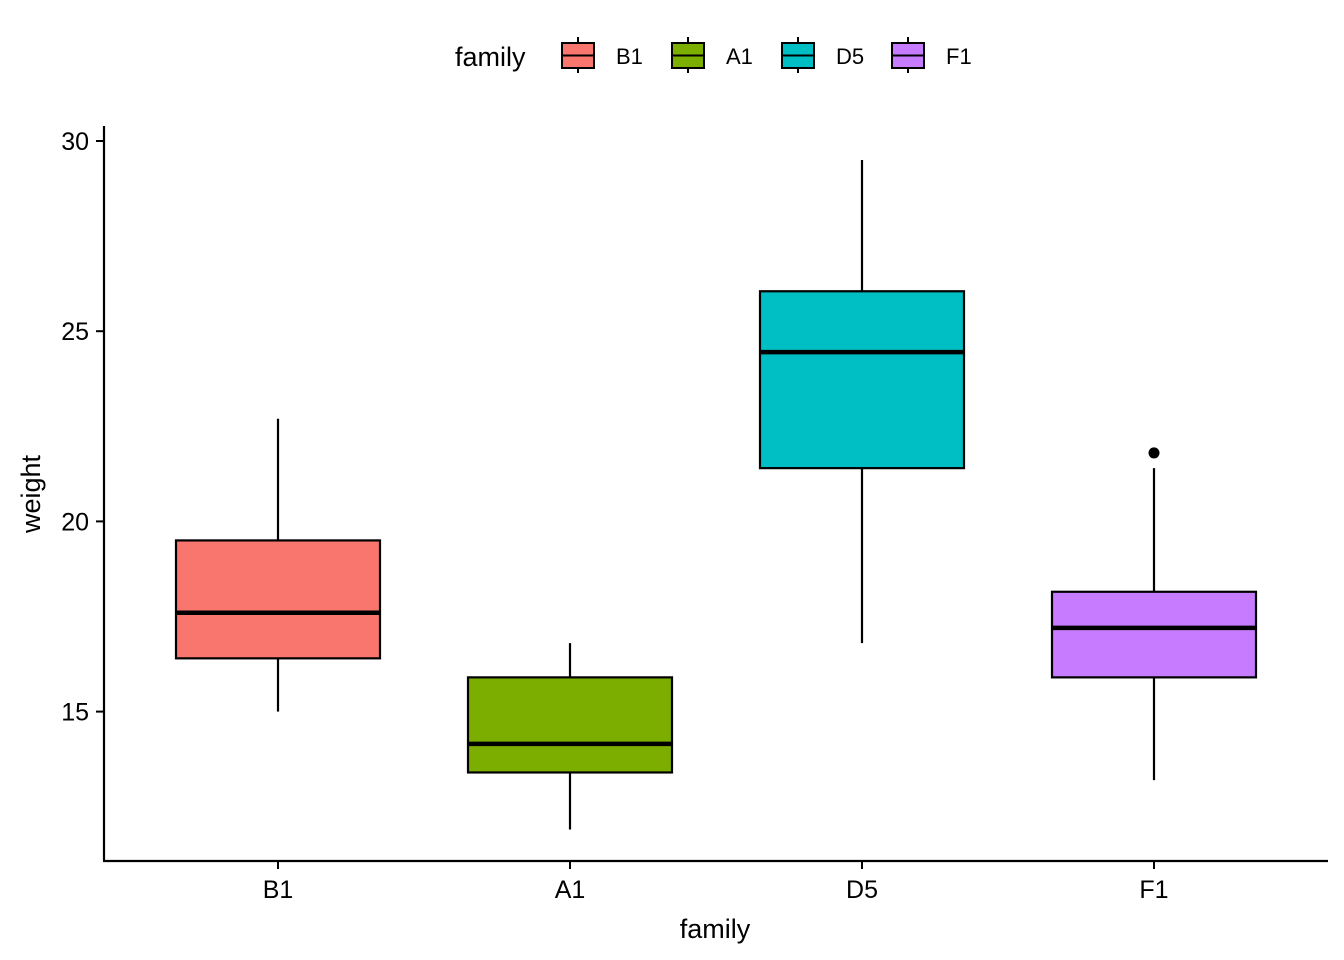 The image size is (1344, 960). I want to click on y-axis-ticks: 15 20 25 30, so click(82, 427).